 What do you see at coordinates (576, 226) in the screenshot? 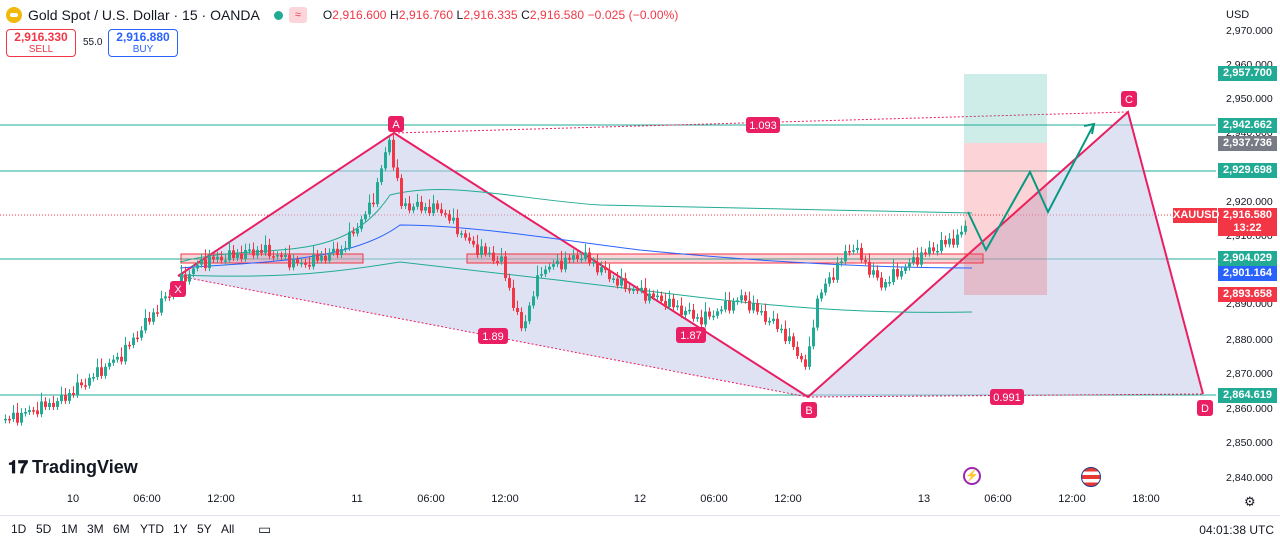
I see `upper-band` at bounding box center [576, 226].